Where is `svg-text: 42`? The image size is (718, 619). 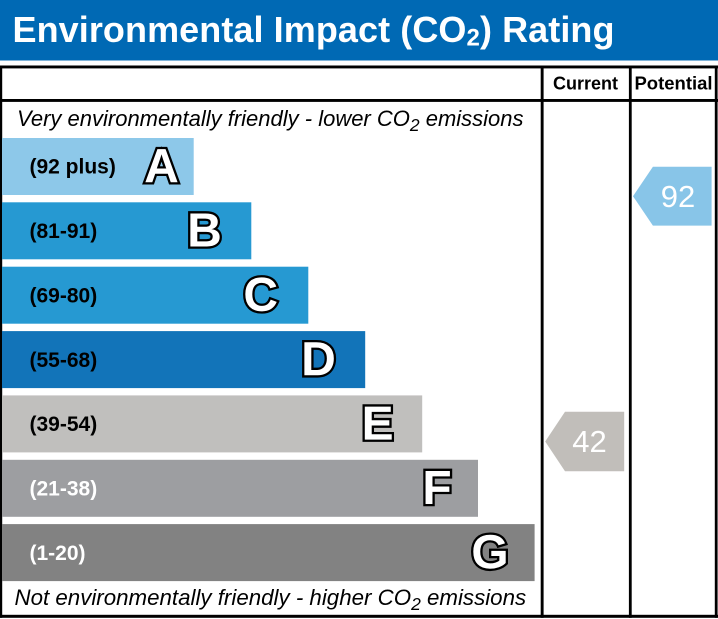 svg-text: 42 is located at coordinates (589, 441).